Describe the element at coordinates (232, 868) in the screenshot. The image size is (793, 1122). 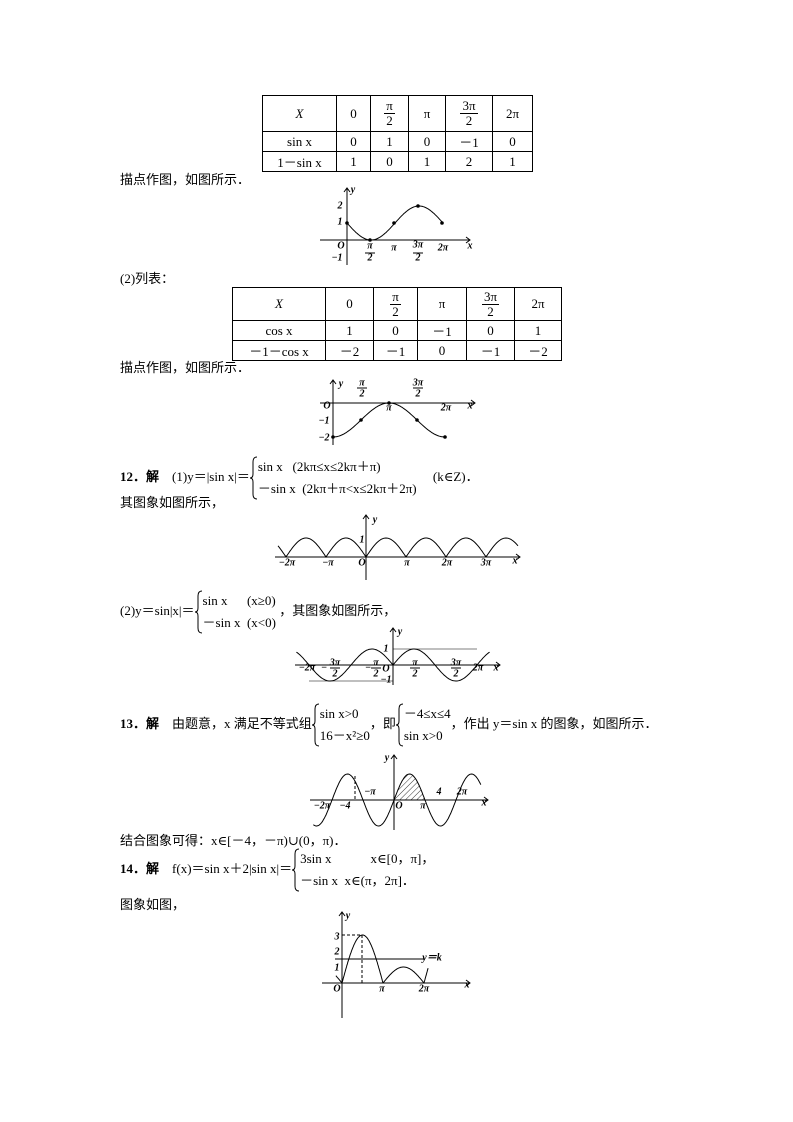
I see `formula: f(x)＝sin x＋2|sin x|＝` at that location.